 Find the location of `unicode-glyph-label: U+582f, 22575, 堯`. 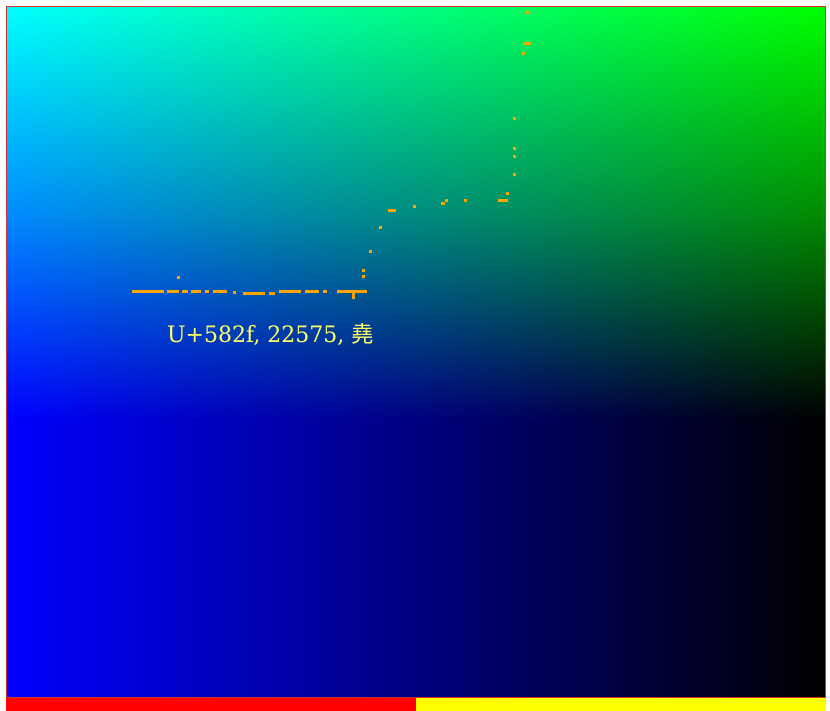

unicode-glyph-label: U+582f, 22575, 堯 is located at coordinates (270, 335).